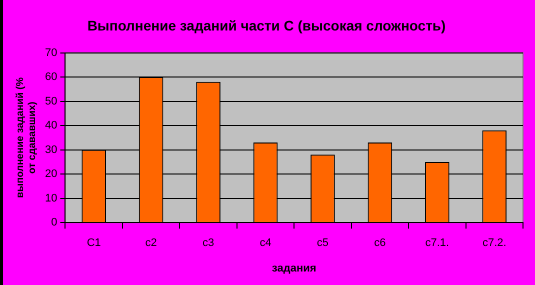  I want to click on y-tick-label: 0, so click(54, 222).